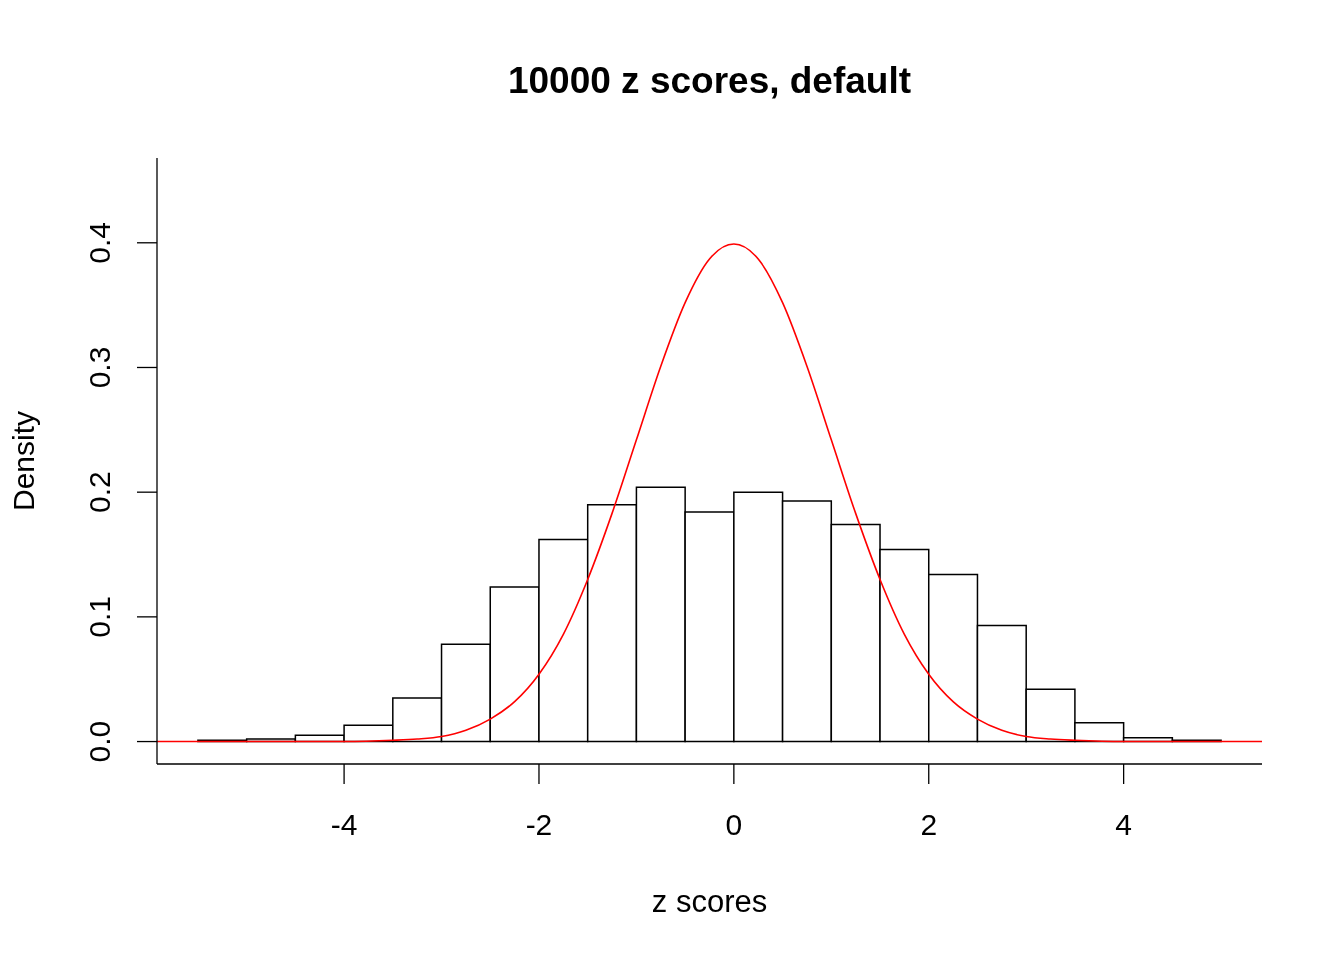 This screenshot has height=960, width=1344. Describe the element at coordinates (344, 824) in the screenshot. I see `x-tick-label: -4` at that location.